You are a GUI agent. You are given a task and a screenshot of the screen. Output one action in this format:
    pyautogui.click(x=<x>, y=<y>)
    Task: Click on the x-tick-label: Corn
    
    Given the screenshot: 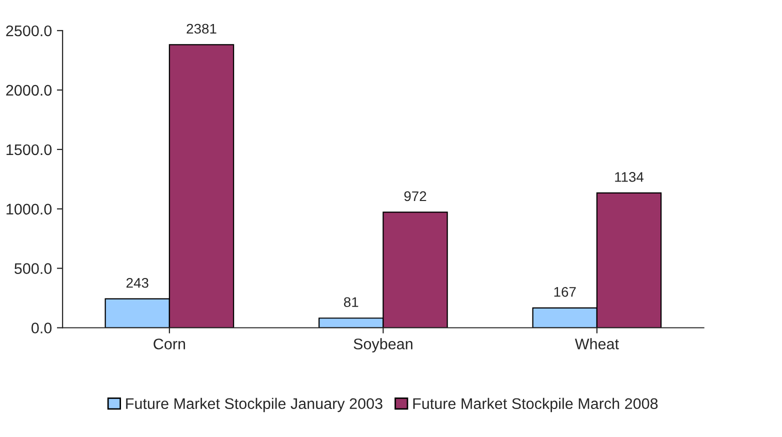 What is the action you would take?
    pyautogui.click(x=169, y=344)
    